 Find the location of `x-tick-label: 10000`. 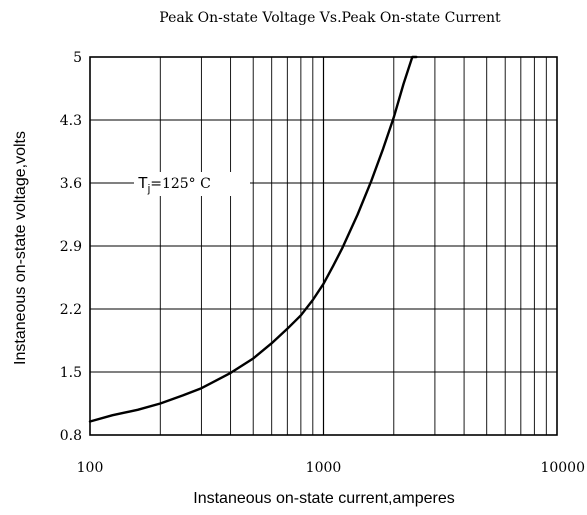

x-tick-label: 10000 is located at coordinates (562, 468).